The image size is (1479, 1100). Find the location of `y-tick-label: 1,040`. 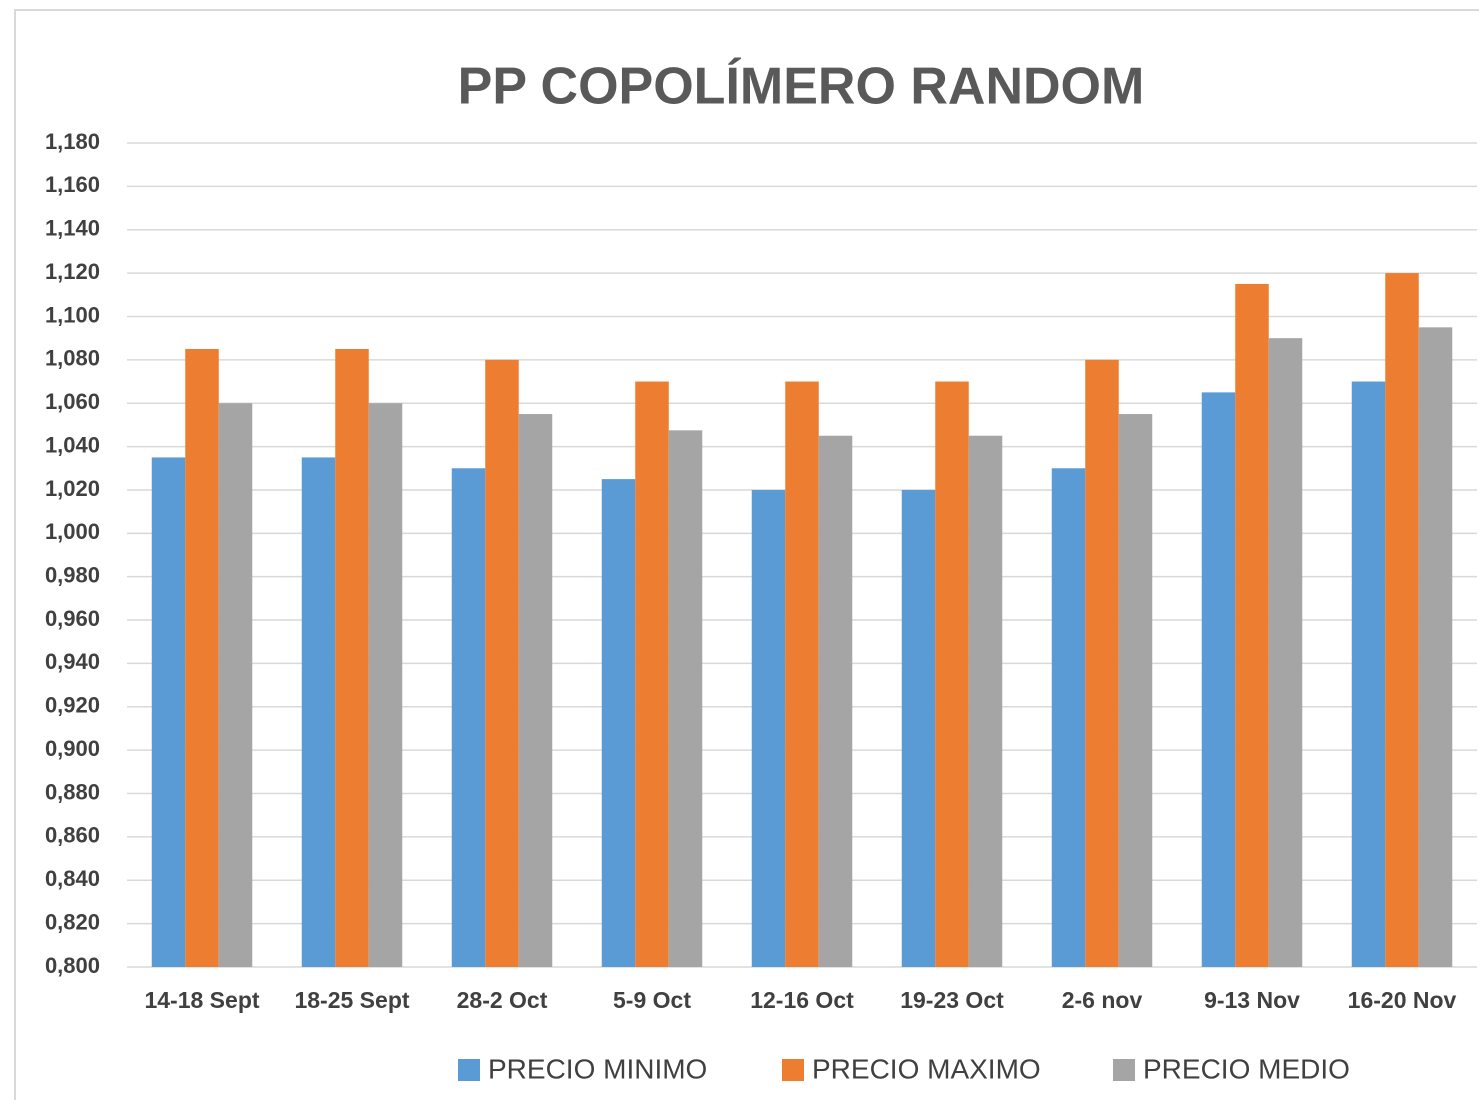

y-tick-label: 1,040 is located at coordinates (72, 444).